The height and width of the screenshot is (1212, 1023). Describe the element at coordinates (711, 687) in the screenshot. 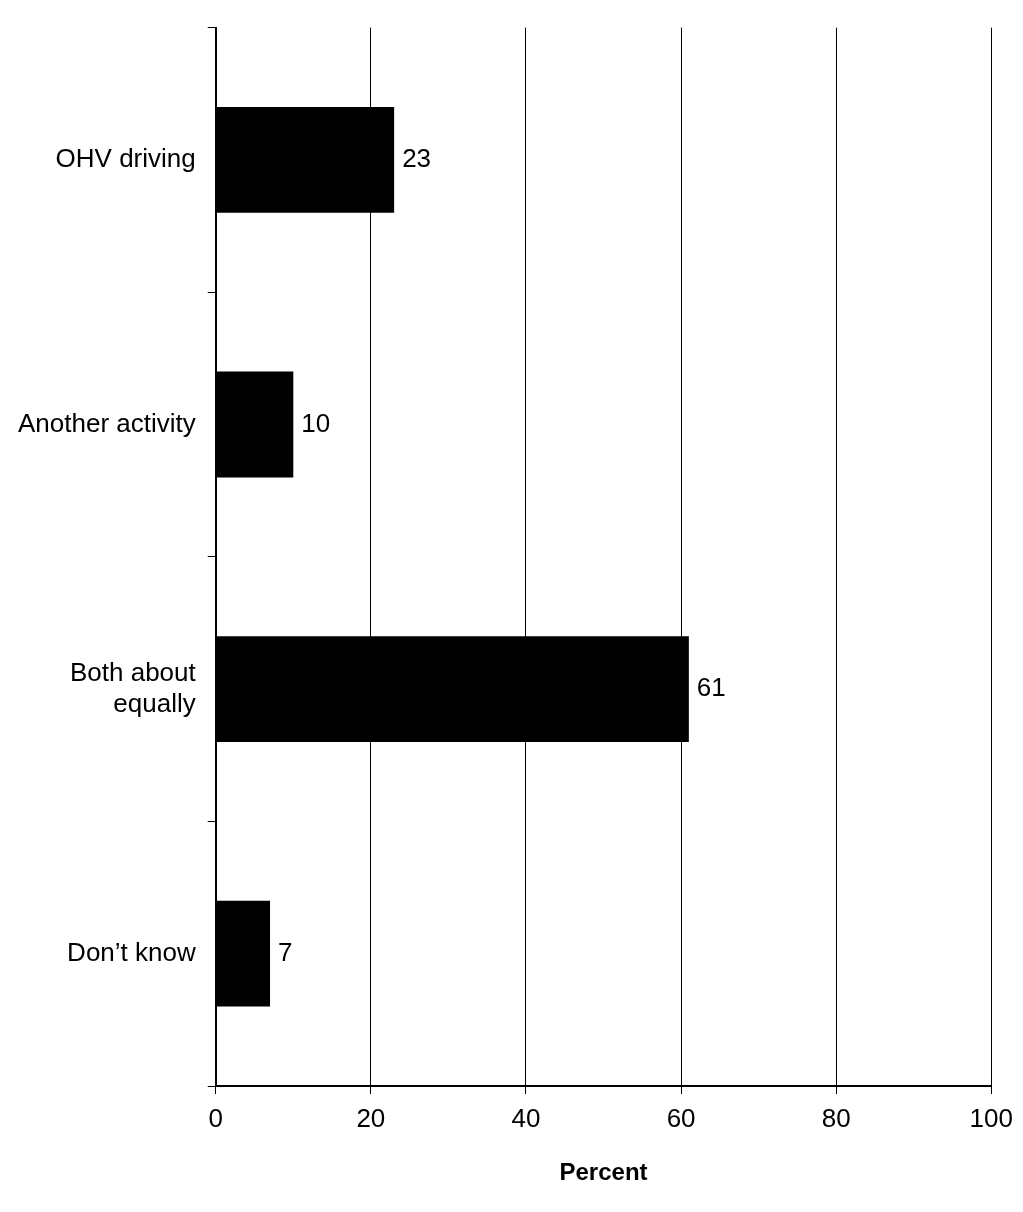

I see `data-label: 61` at that location.